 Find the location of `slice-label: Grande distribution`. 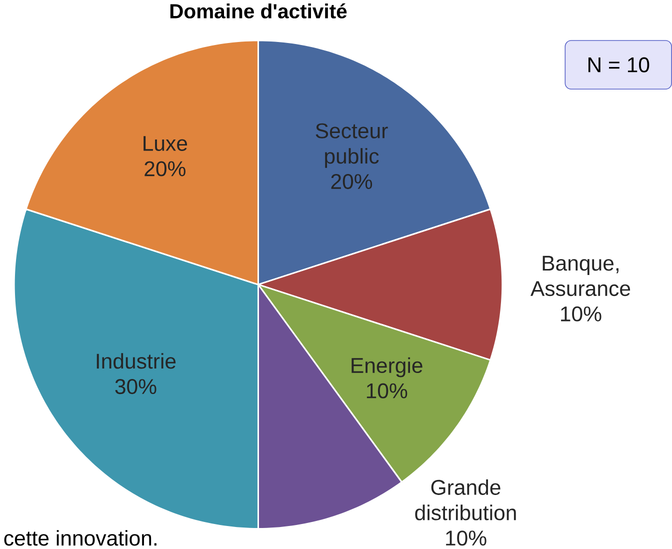

slice-label: Grande distribution is located at coordinates (465, 499).